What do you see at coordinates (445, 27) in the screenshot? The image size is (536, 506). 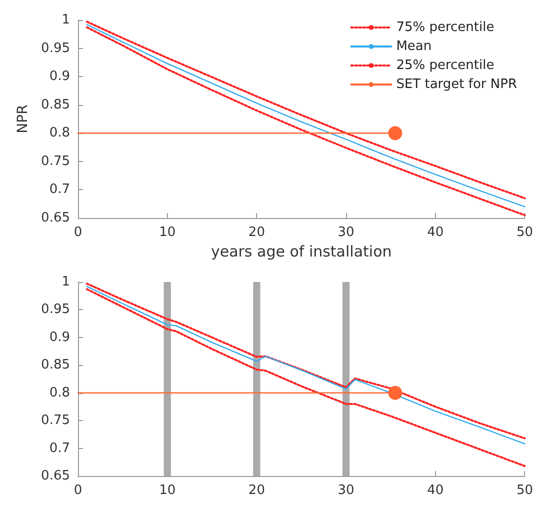 I see `legend-label: 75% percentile` at bounding box center [445, 27].